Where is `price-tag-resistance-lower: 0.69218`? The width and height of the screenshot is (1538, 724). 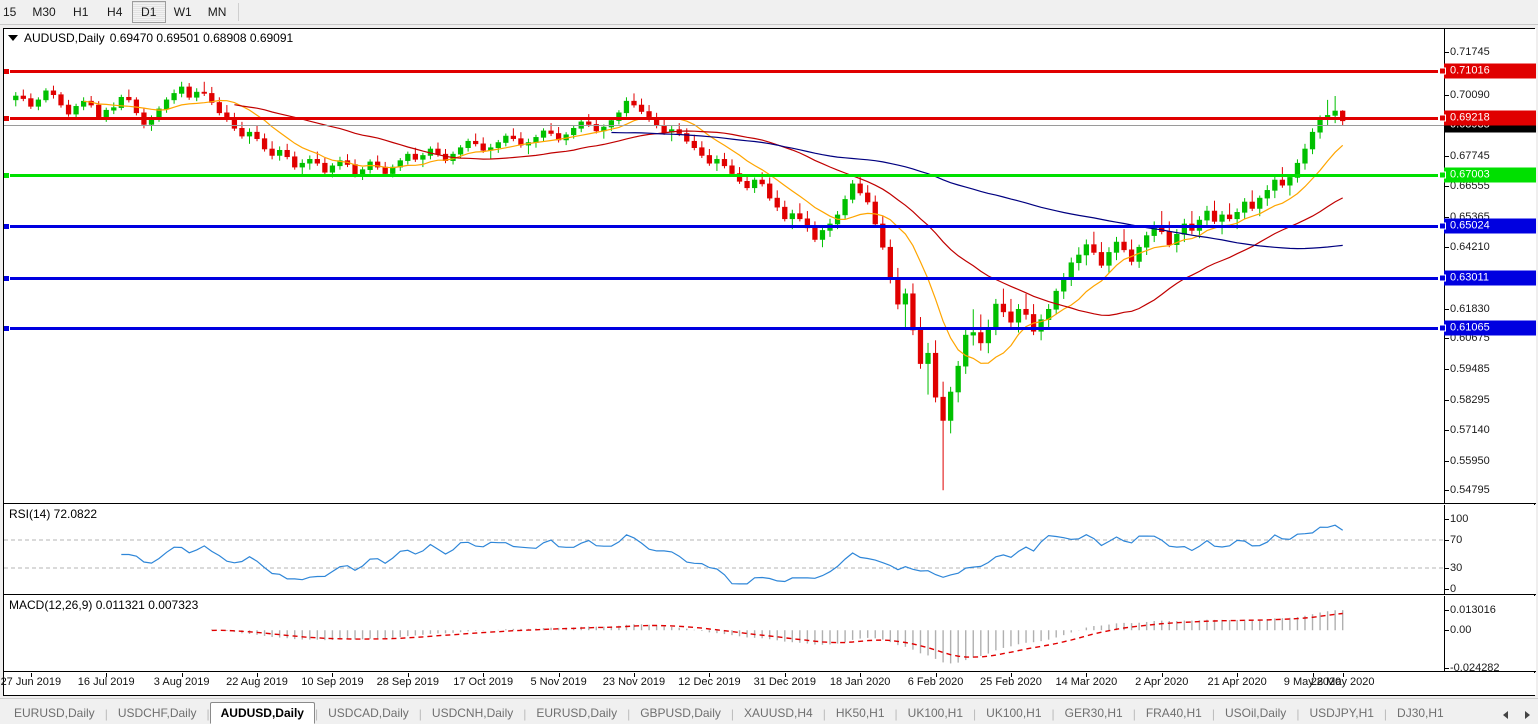
price-tag-resistance-lower: 0.69218 is located at coordinates (1487, 117).